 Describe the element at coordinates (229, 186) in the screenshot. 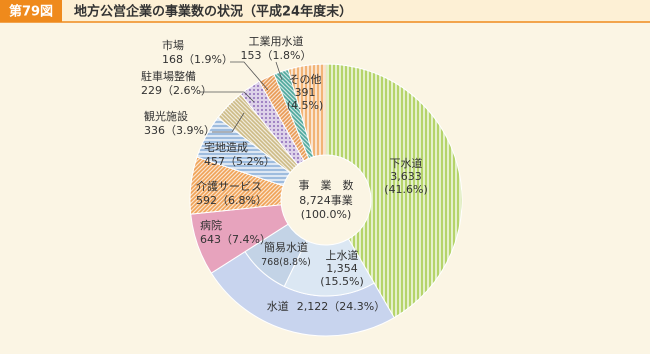

I see `label-name: 介護サービス` at that location.